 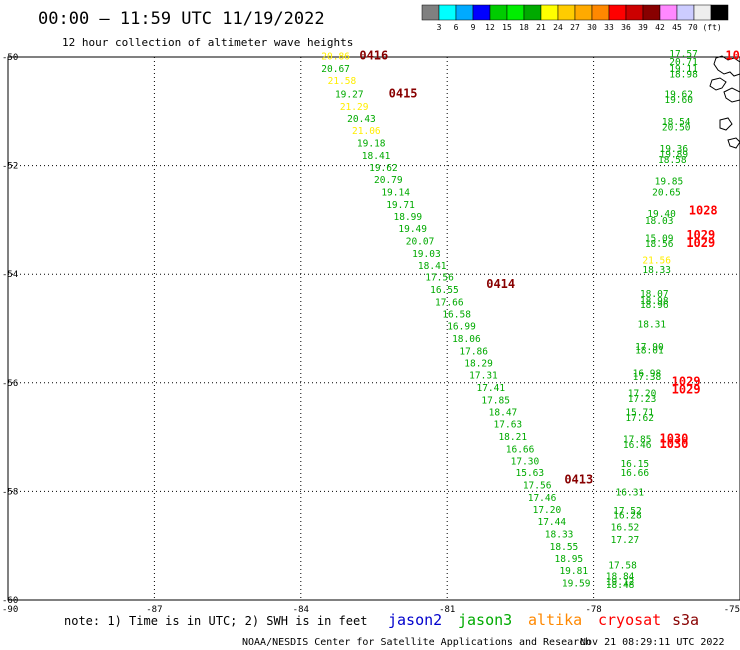 I want to click on wave-height-label: 20.79, so click(x=388, y=180).